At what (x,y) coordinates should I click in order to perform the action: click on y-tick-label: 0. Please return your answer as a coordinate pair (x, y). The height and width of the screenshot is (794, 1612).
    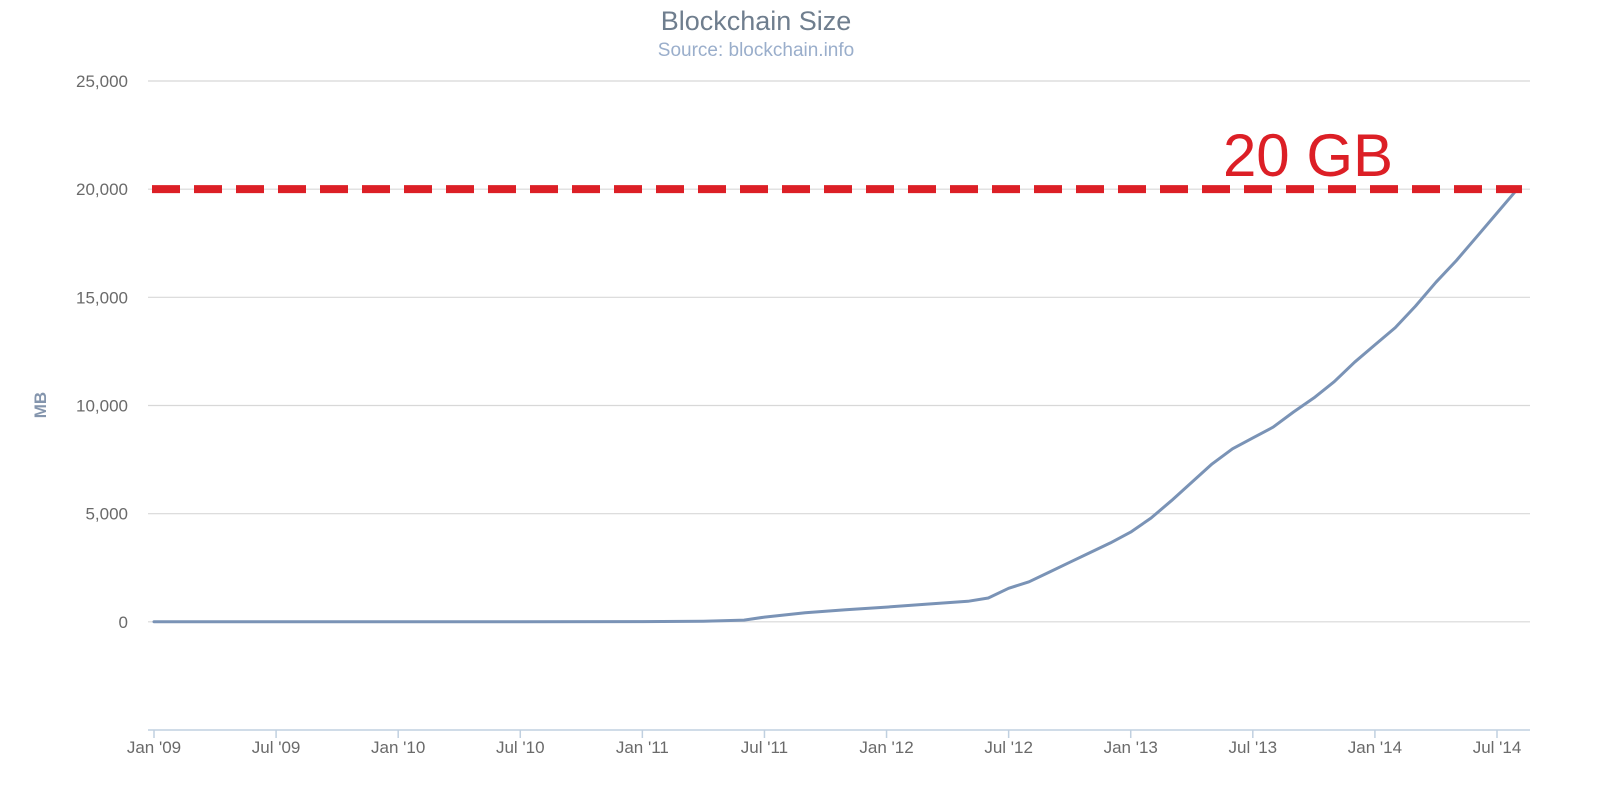
    Looking at the image, I should click on (123, 622).